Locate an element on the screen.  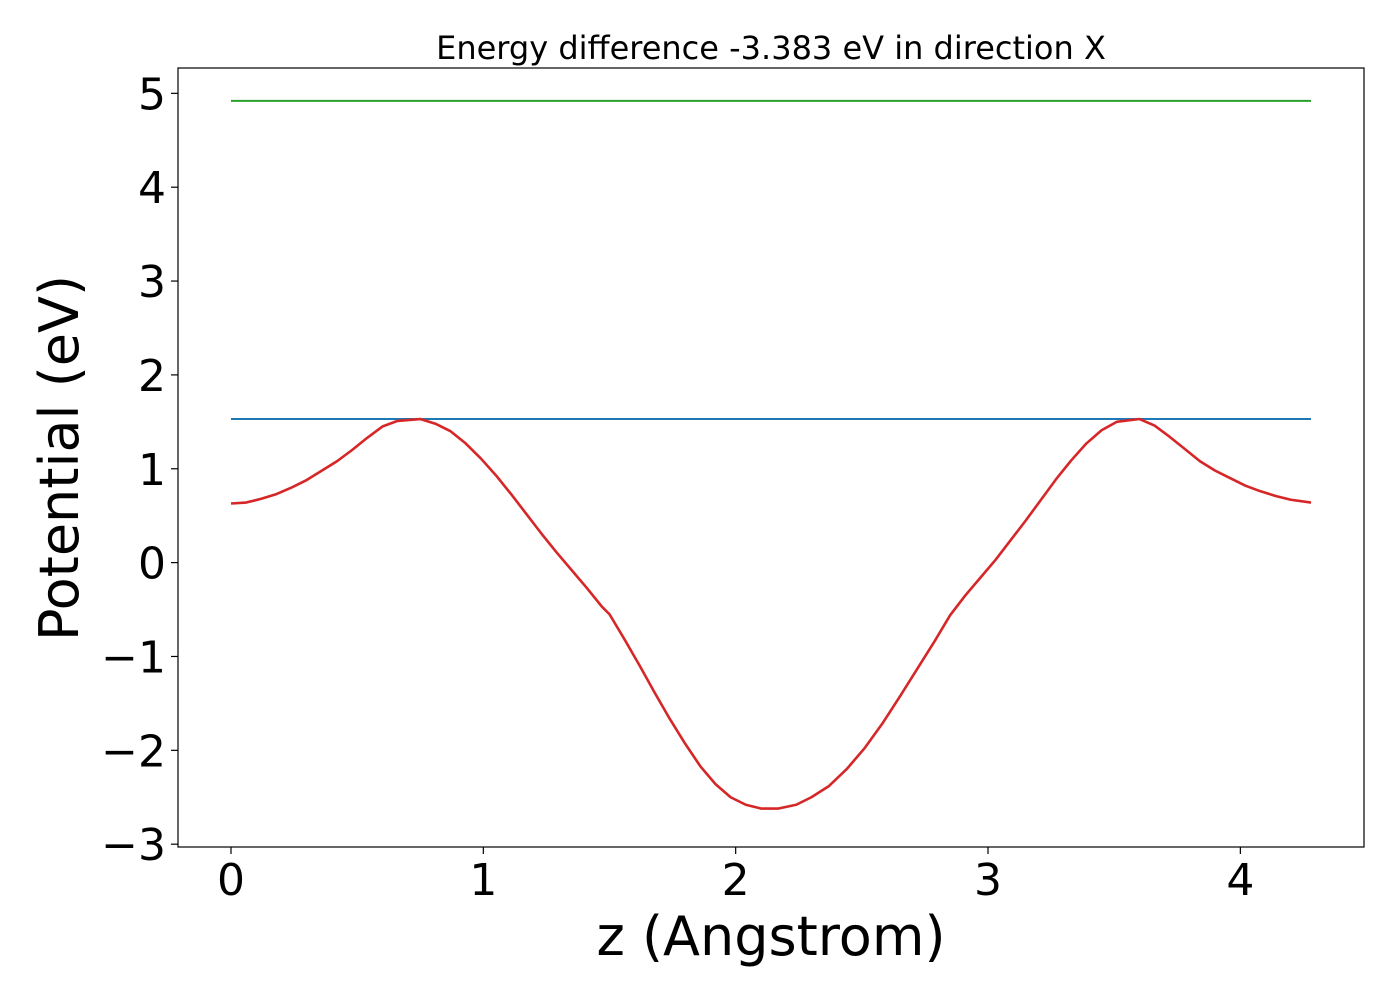
y-tick-label: 1 is located at coordinates (152, 470).